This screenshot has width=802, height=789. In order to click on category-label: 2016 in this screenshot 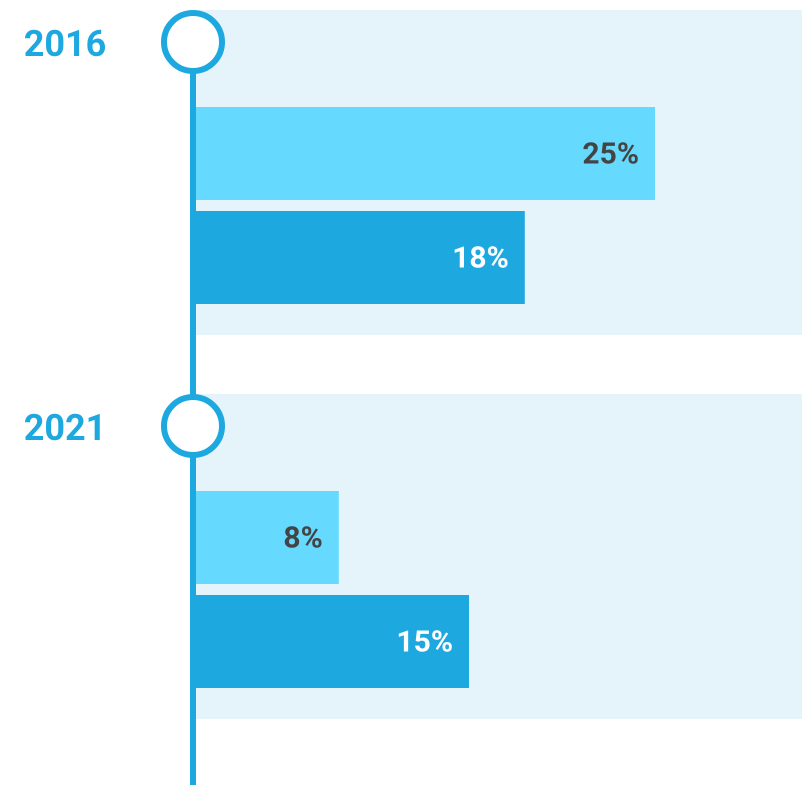, I will do `click(65, 44)`.